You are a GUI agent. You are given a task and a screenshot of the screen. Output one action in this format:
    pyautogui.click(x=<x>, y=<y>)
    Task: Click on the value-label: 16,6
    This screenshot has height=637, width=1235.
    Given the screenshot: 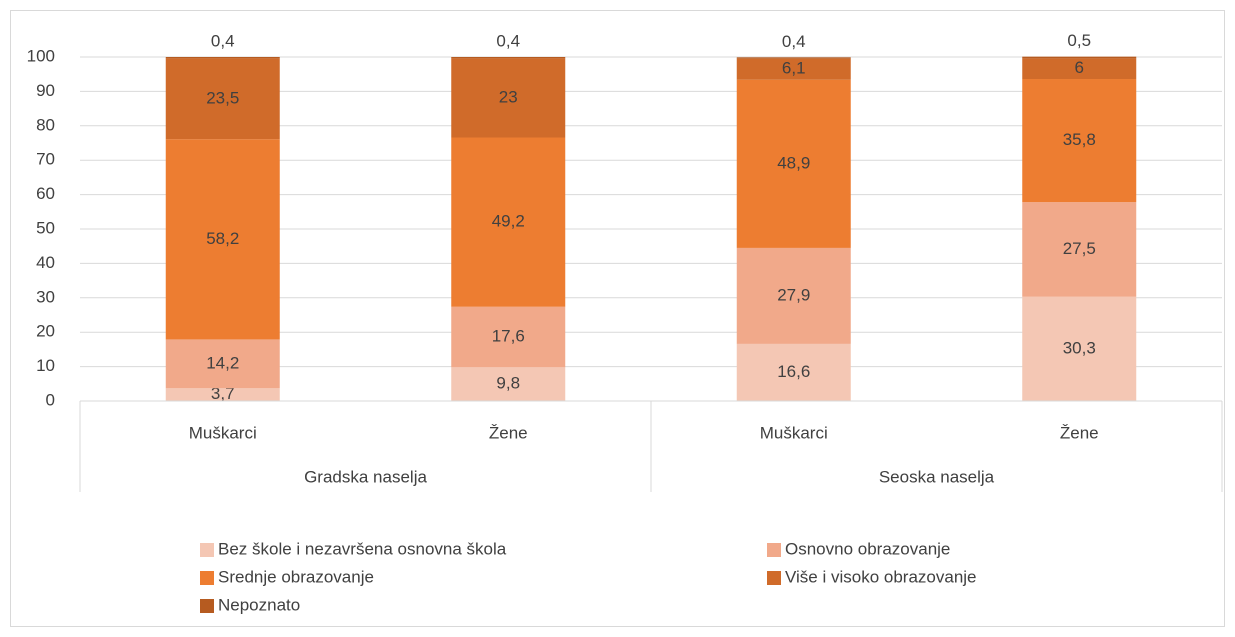 What is the action you would take?
    pyautogui.click(x=793, y=371)
    